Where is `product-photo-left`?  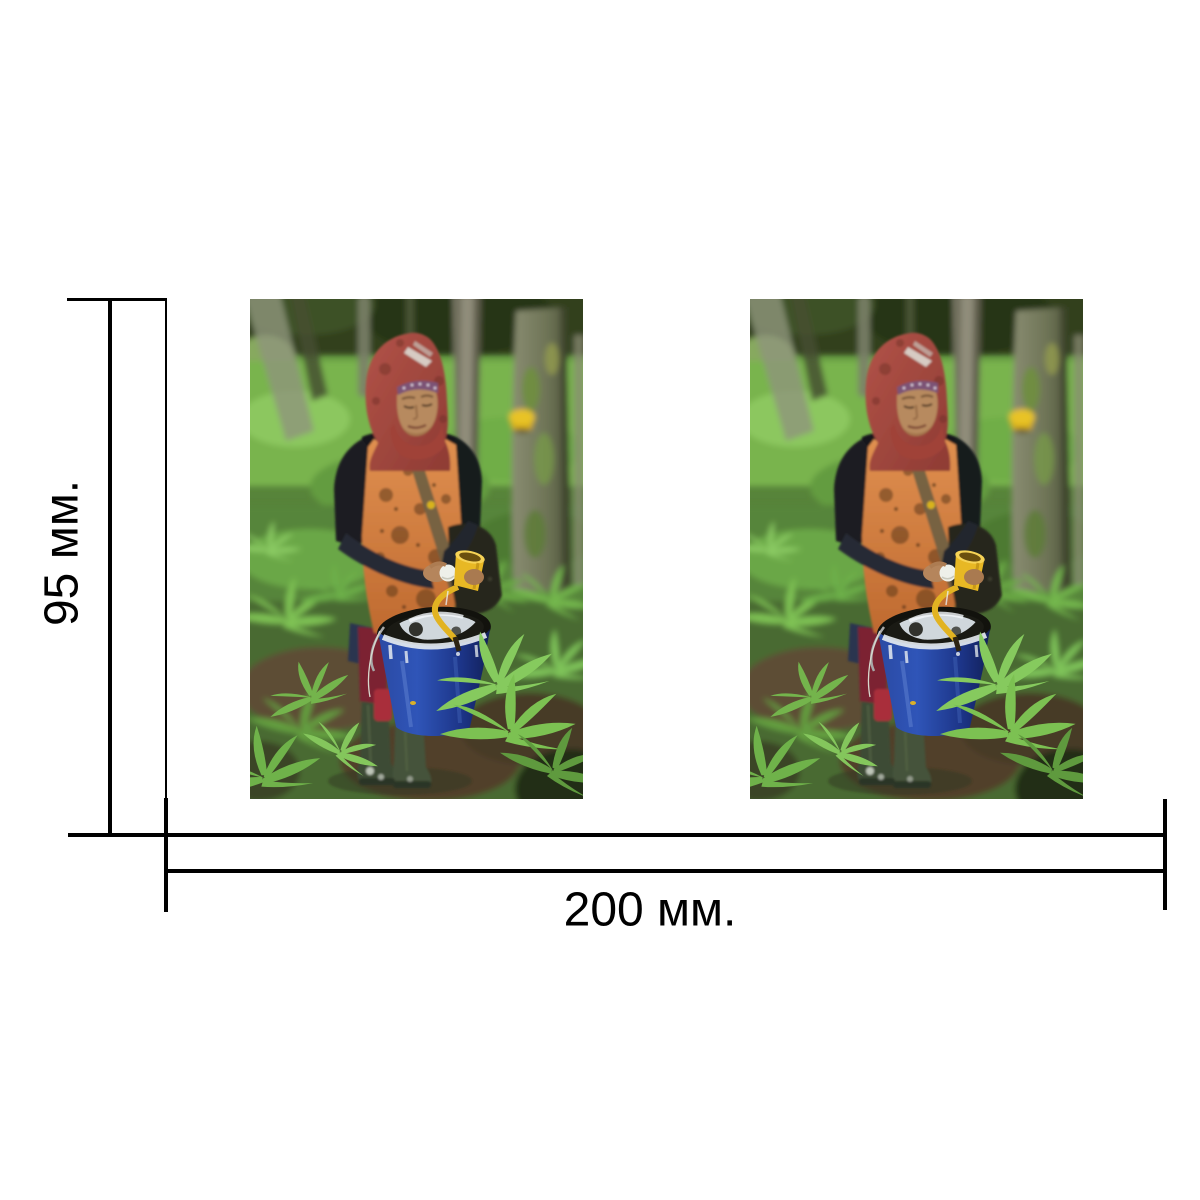
product-photo-left is located at coordinates (416, 549).